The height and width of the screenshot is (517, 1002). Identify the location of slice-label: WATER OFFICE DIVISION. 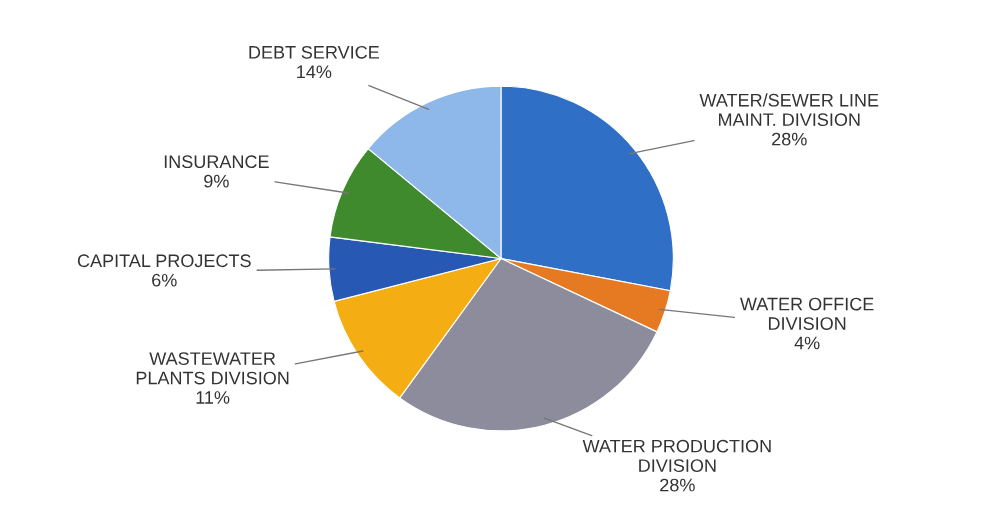
(807, 313).